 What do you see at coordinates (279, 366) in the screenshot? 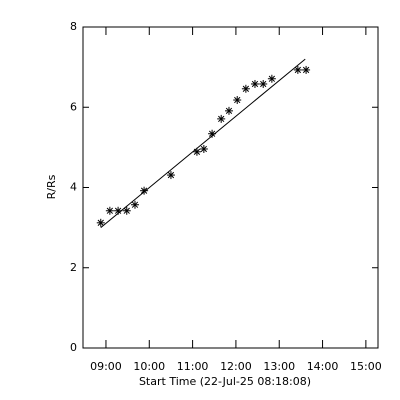
I see `x-tick-label: 13:00` at bounding box center [279, 366].